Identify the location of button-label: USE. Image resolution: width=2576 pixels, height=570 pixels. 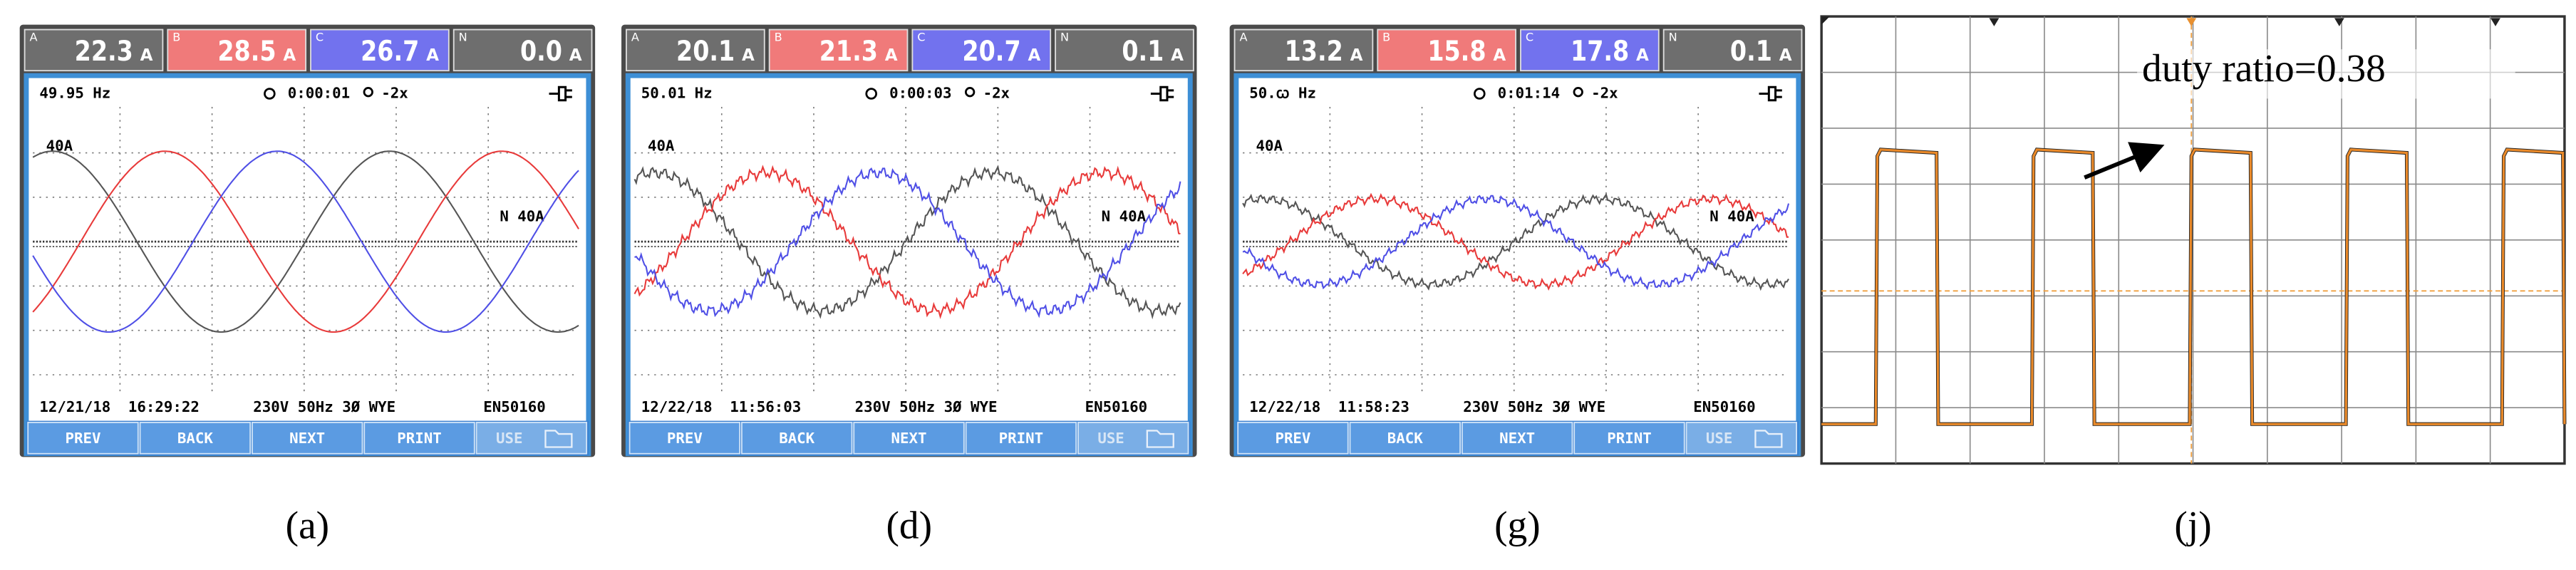
(1110, 438).